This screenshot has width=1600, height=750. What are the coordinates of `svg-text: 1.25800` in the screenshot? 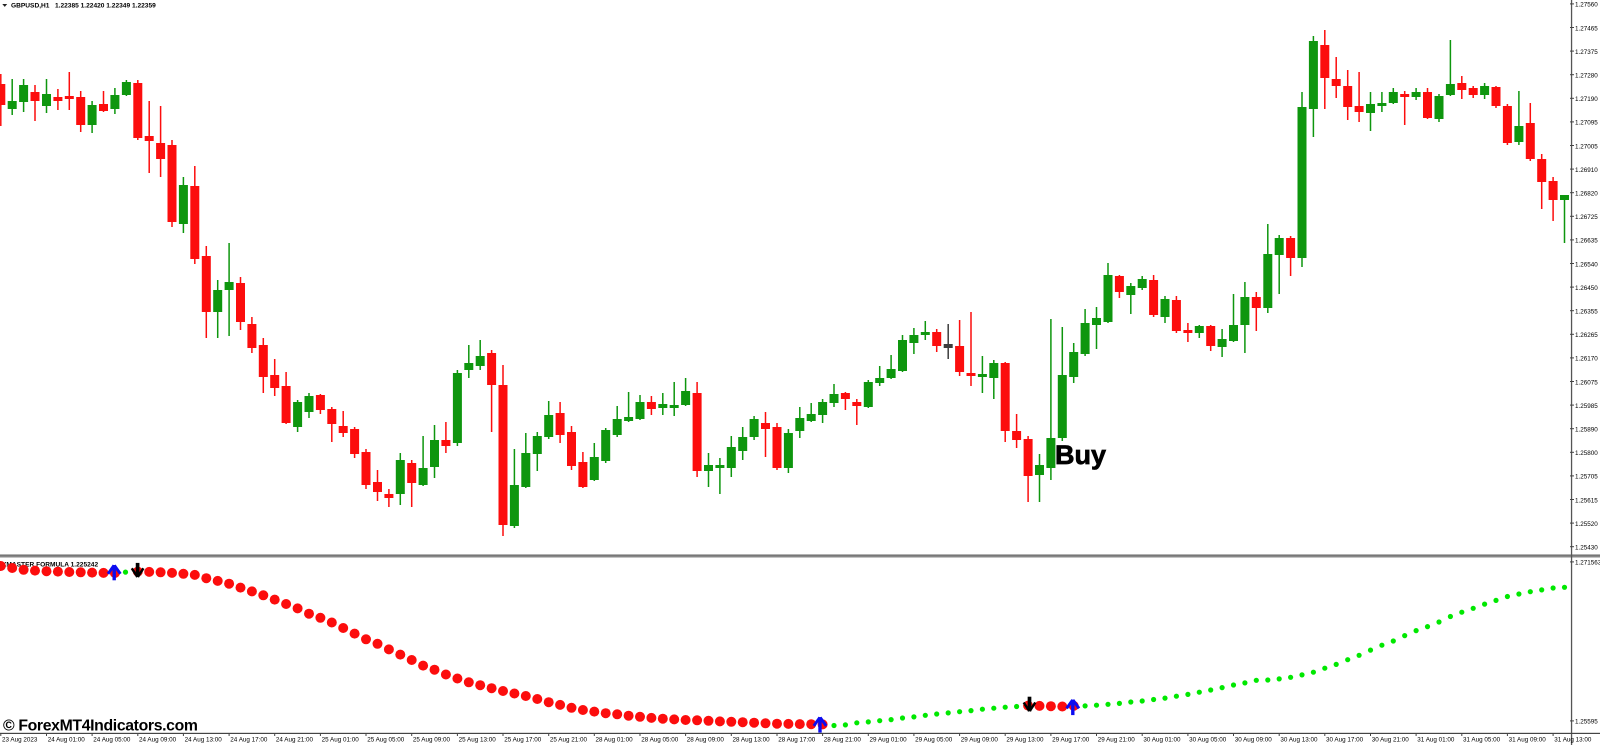 It's located at (1586, 453).